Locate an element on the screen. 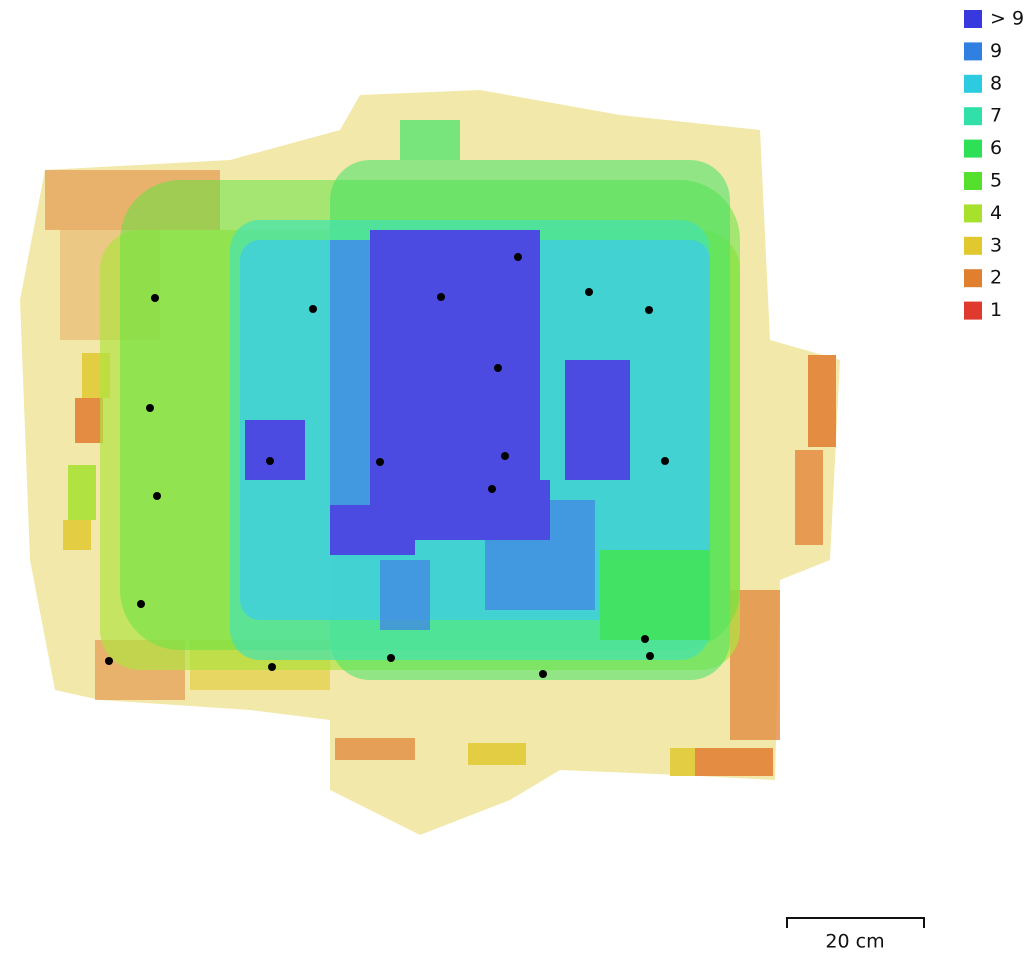 The height and width of the screenshot is (956, 1034). legend-label: 6 is located at coordinates (996, 148).